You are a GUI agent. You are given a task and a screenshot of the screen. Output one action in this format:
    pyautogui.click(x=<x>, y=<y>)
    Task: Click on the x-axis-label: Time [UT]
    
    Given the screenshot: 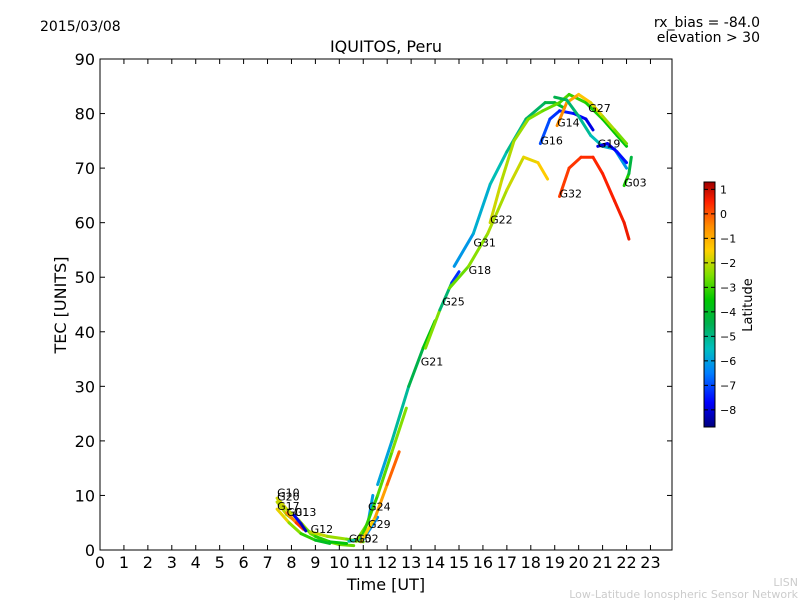 What is the action you would take?
    pyautogui.click(x=385, y=584)
    